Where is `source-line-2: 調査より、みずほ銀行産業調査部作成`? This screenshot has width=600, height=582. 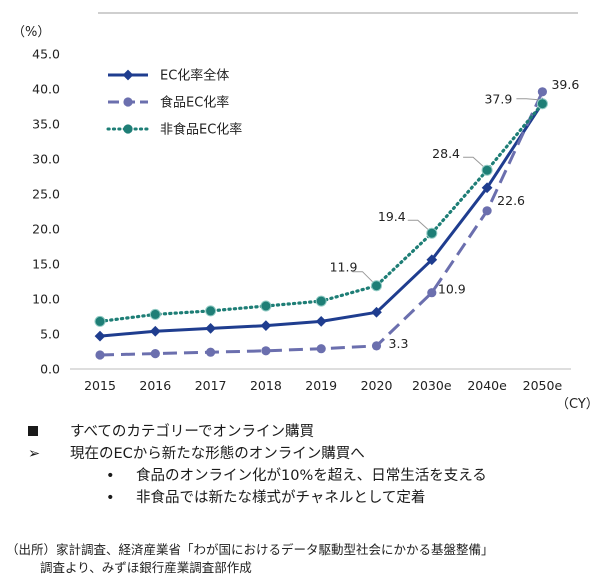
source-line-2: 調査より、みずほ銀行産業調査部作成 is located at coordinates (146, 567).